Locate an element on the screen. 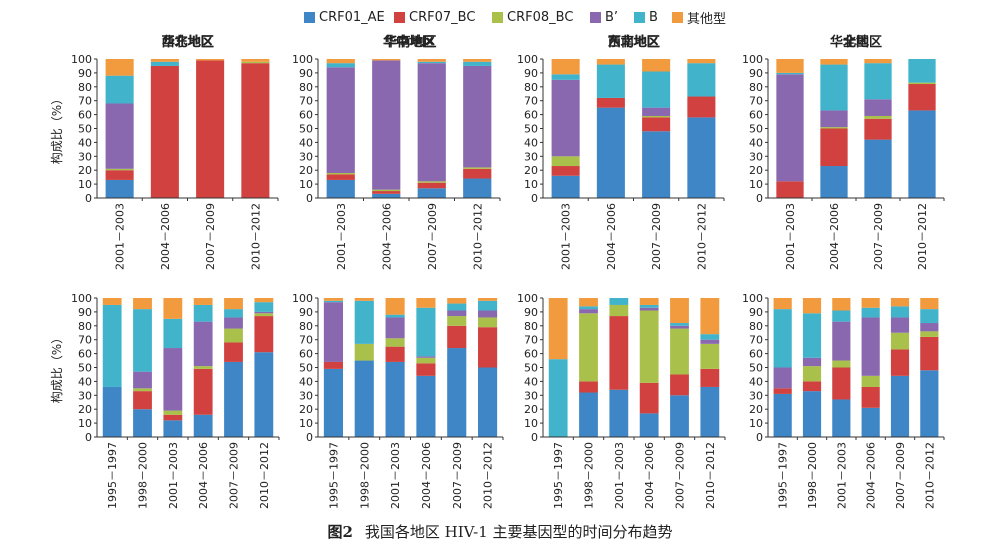  legend-label: B is located at coordinates (653, 17).